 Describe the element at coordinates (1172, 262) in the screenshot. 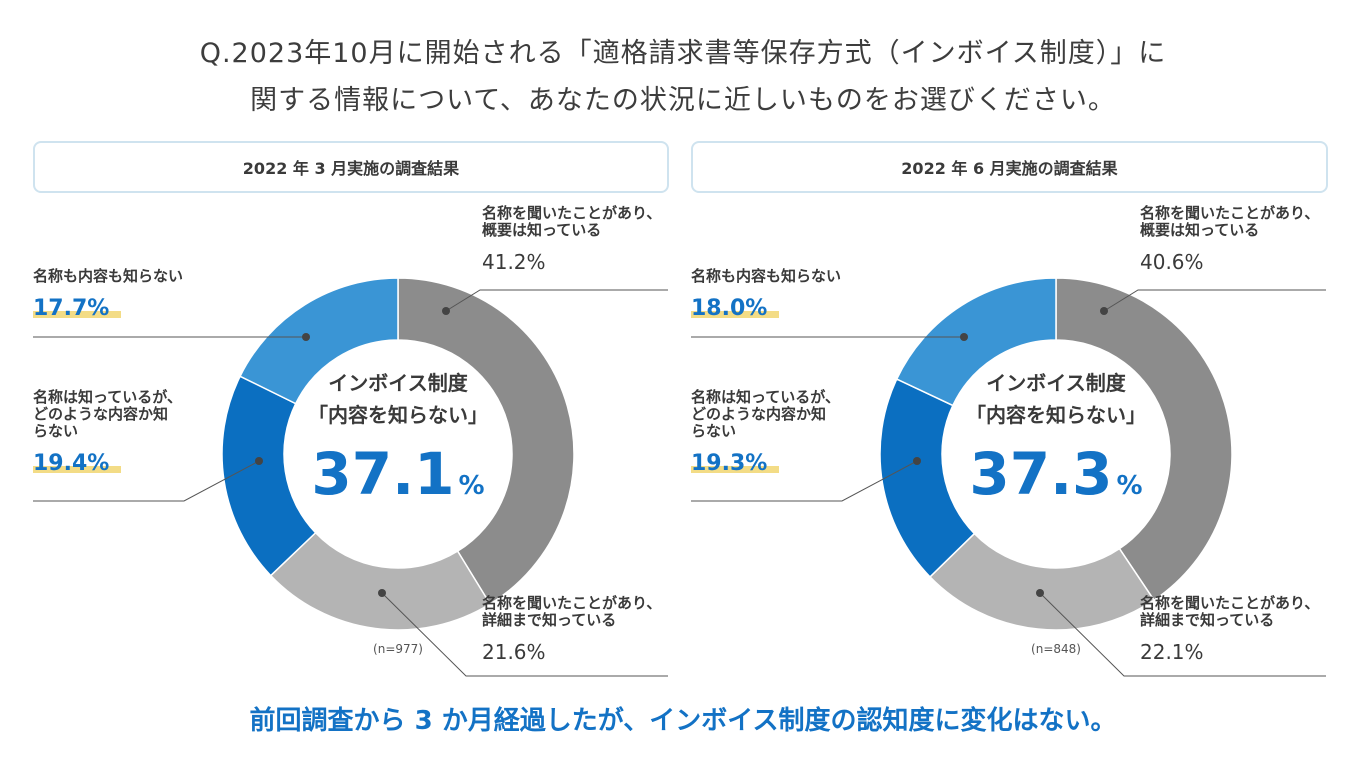

I see `slice-value: 40.6%` at that location.